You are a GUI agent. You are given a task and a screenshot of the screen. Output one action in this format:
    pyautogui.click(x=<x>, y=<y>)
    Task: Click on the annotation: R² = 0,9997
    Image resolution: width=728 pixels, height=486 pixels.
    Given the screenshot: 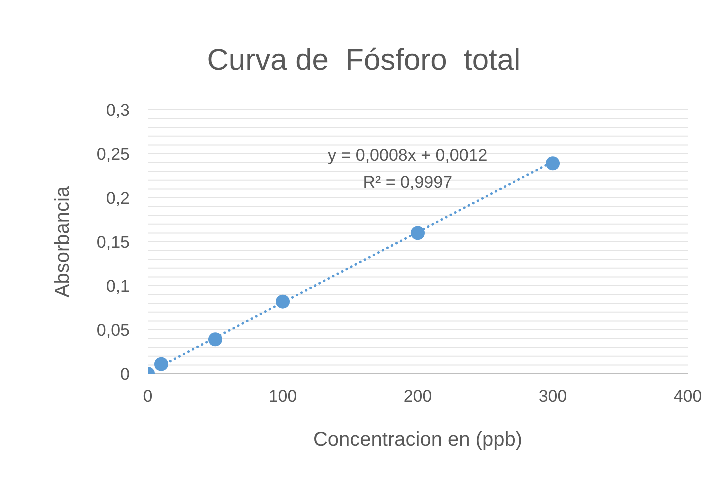 What is the action you would take?
    pyautogui.click(x=408, y=183)
    